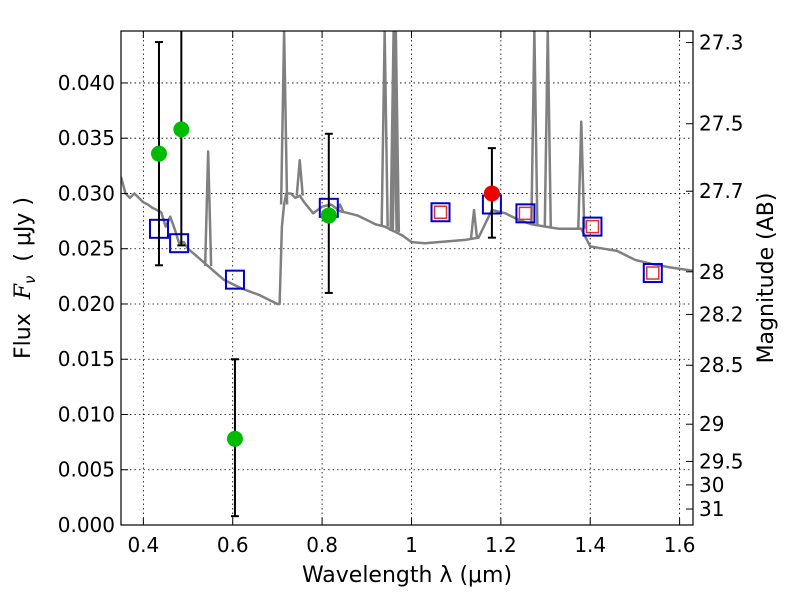  I want to click on y-axis-title-suffix: ( μJy ), so click(23, 236).